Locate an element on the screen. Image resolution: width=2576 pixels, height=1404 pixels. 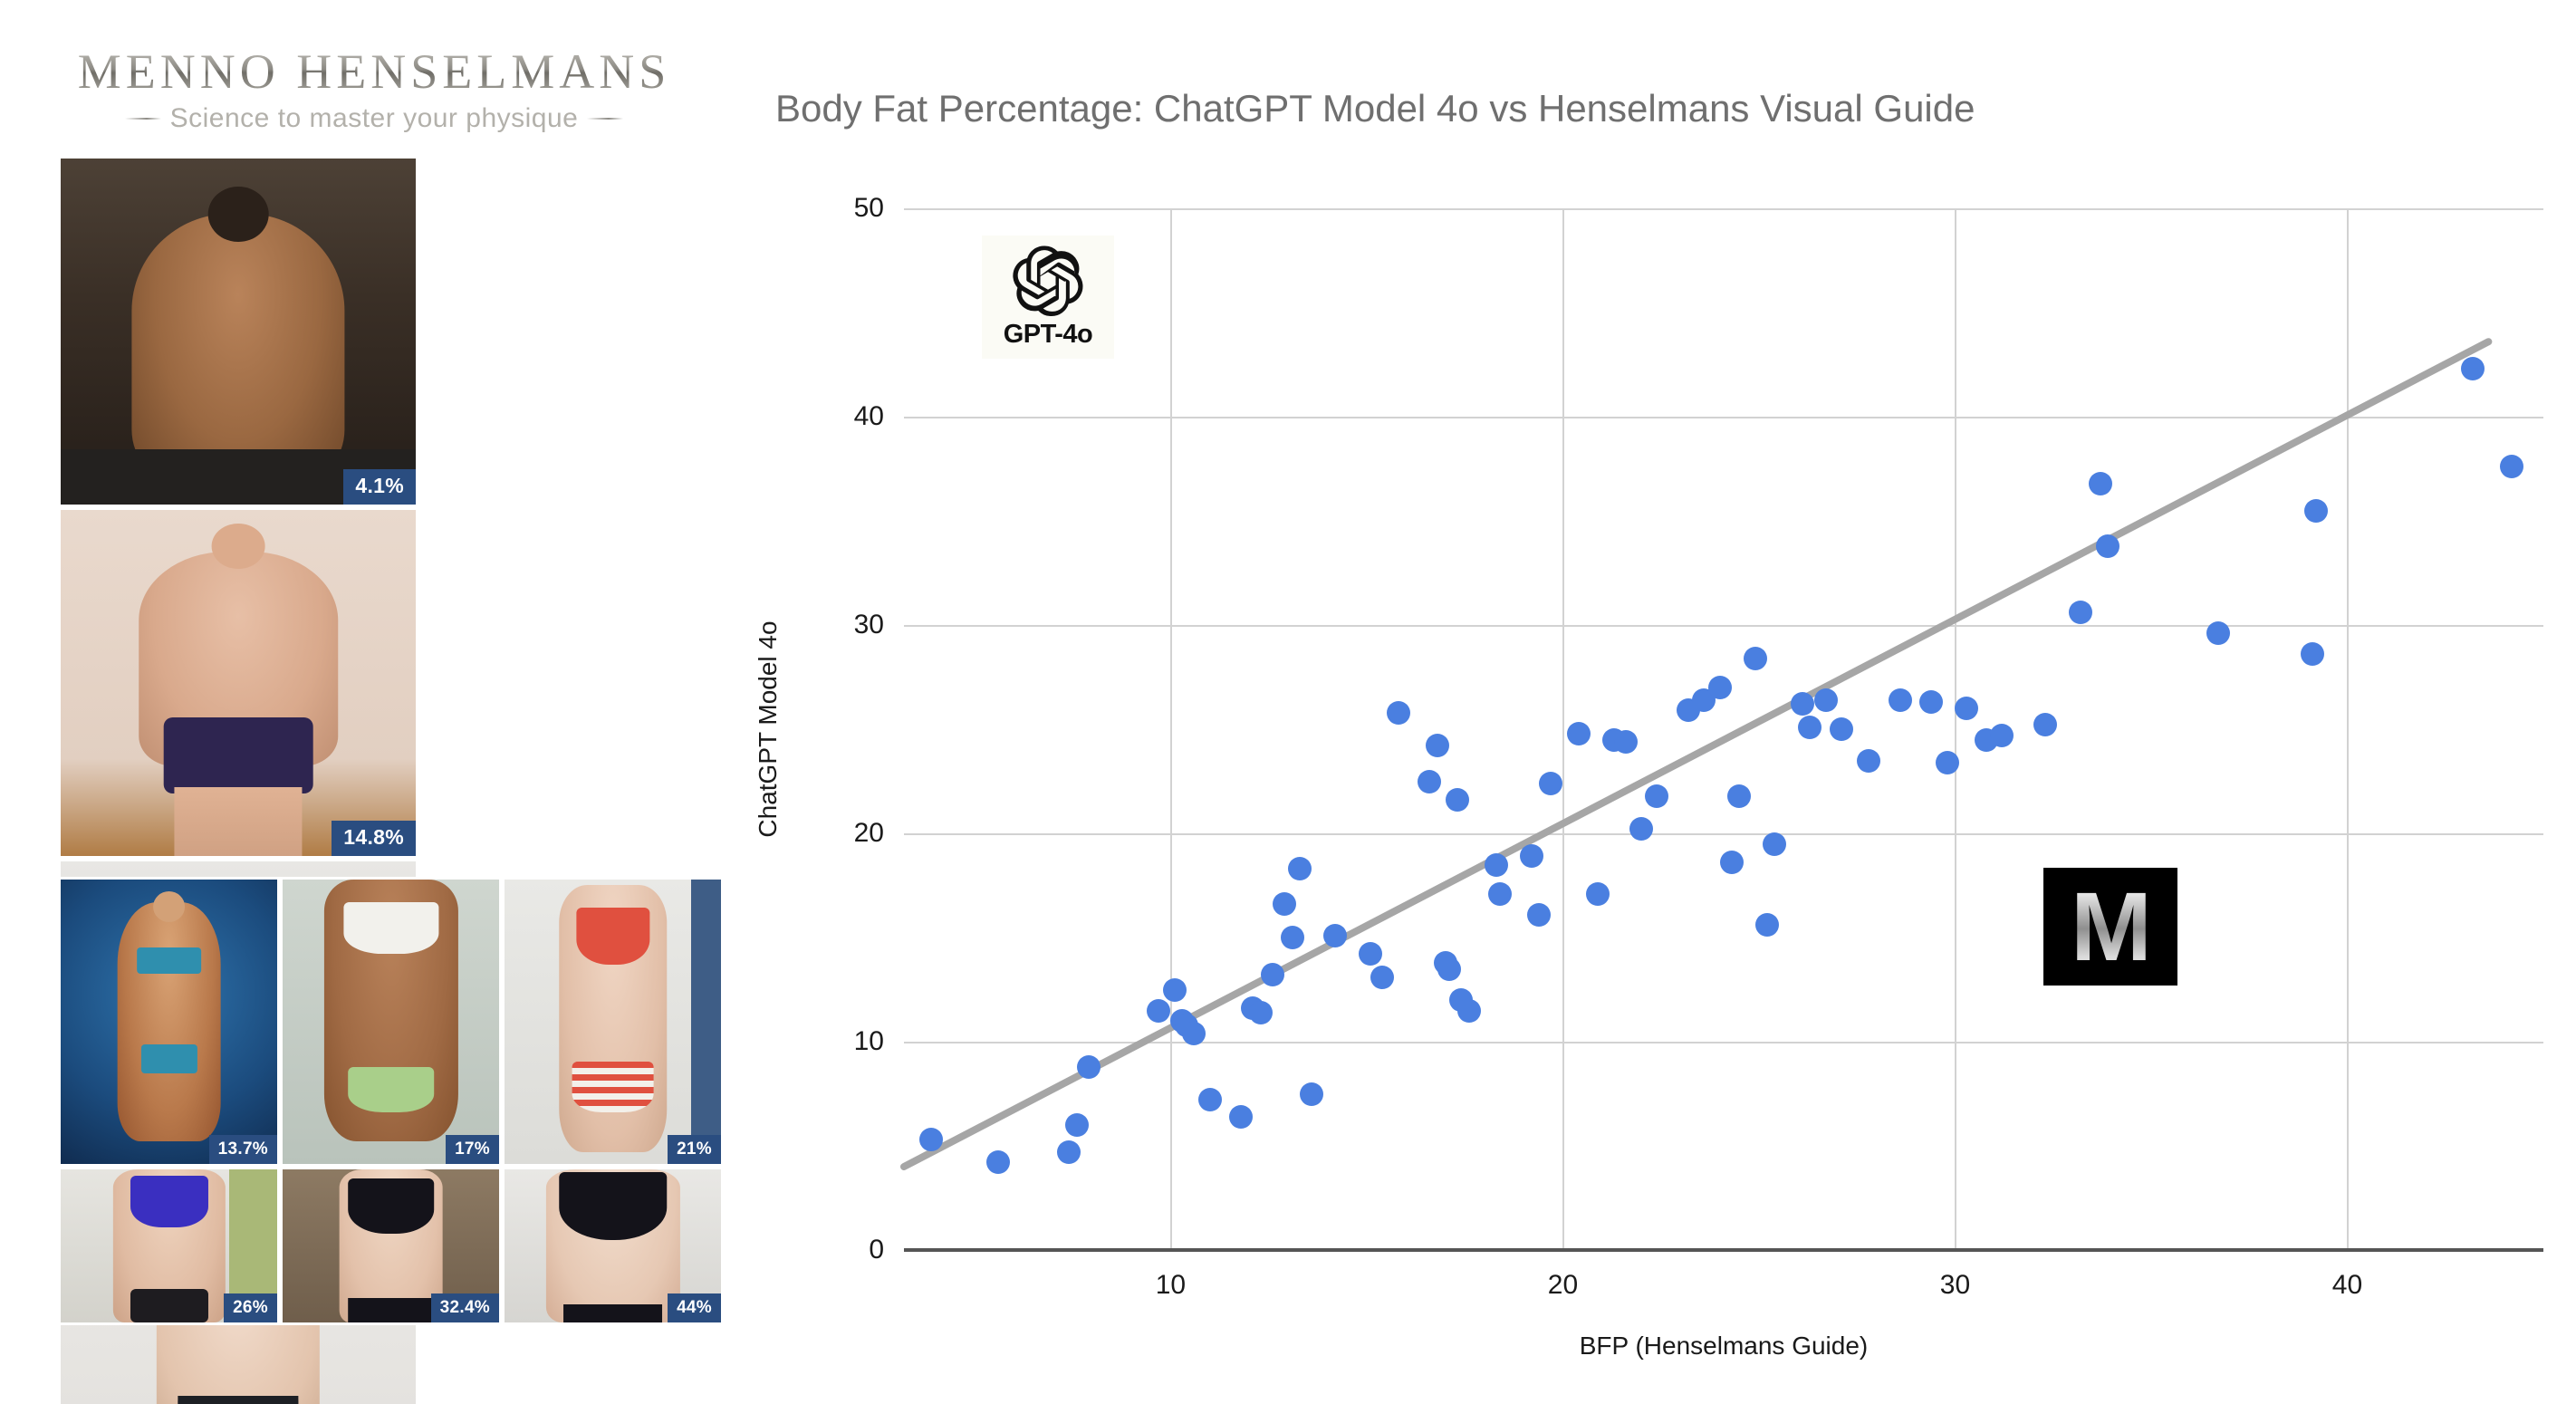
body-fat-badge: 14.8% is located at coordinates (374, 838).